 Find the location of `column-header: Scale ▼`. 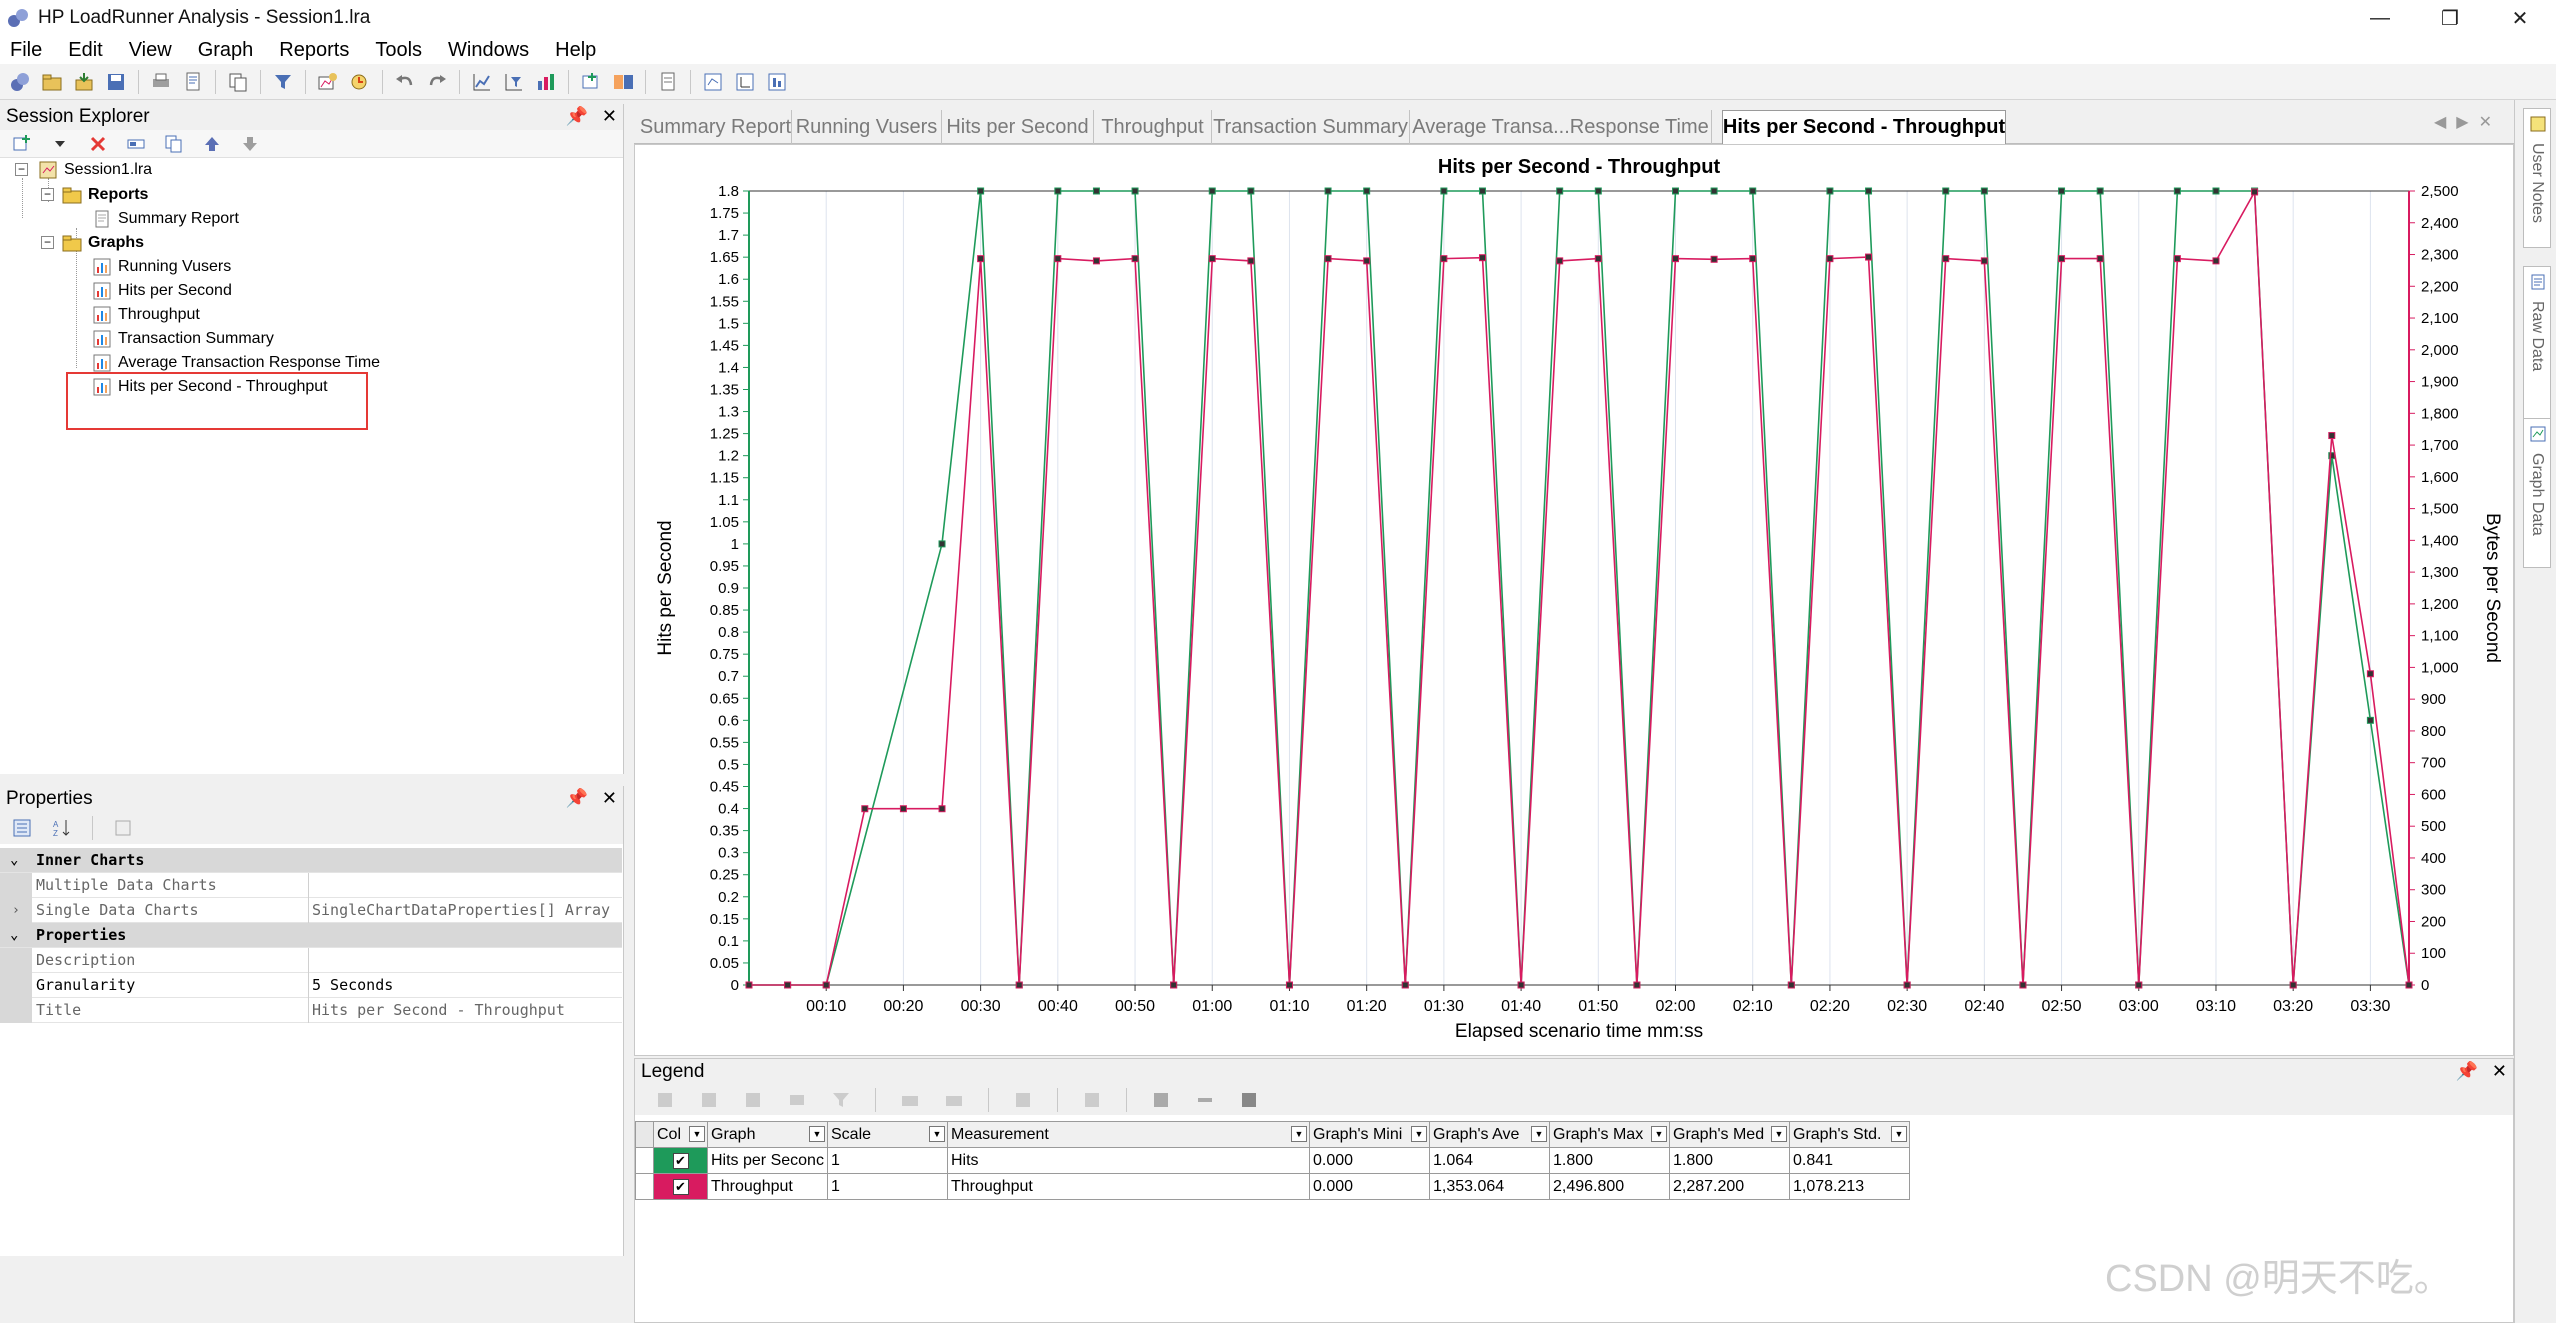

column-header: Scale ▼ is located at coordinates (887, 1134).